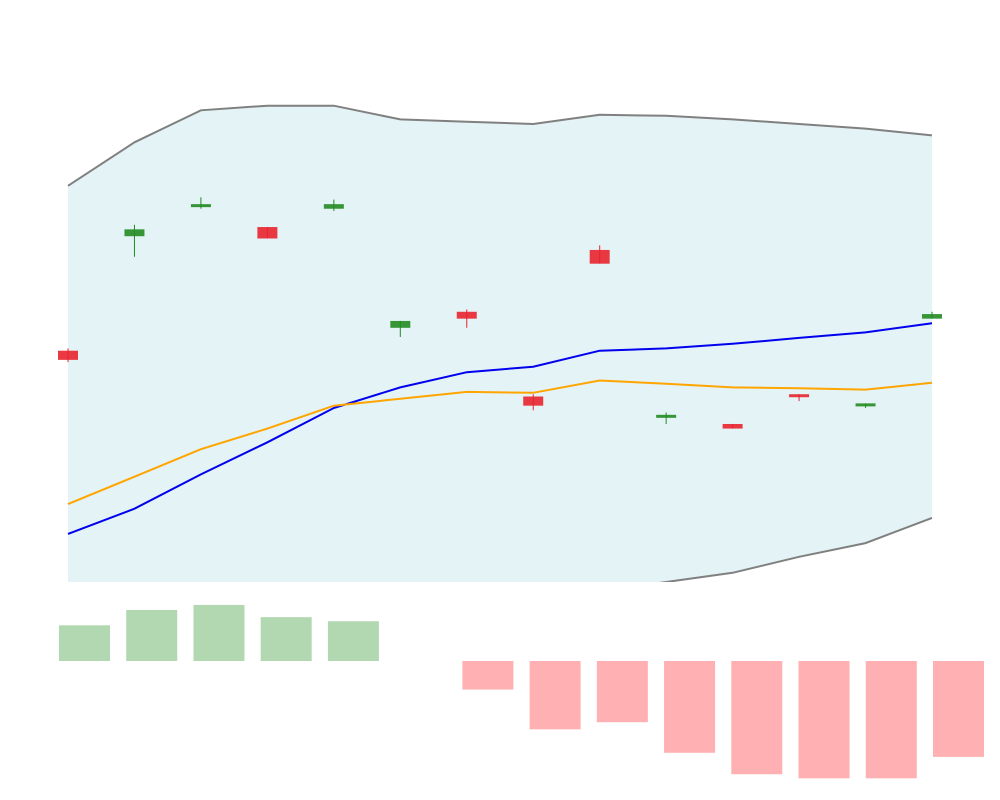  I want to click on band-lower-line, so click(795, 549).